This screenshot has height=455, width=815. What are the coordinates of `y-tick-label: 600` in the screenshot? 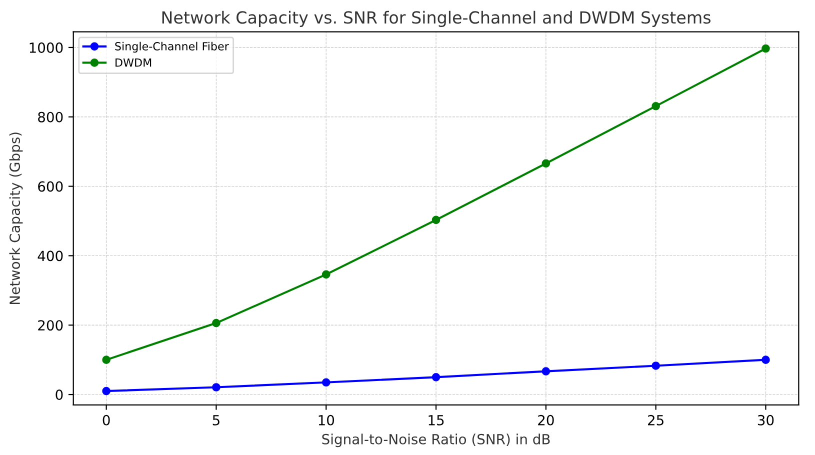 It's located at (50, 186).